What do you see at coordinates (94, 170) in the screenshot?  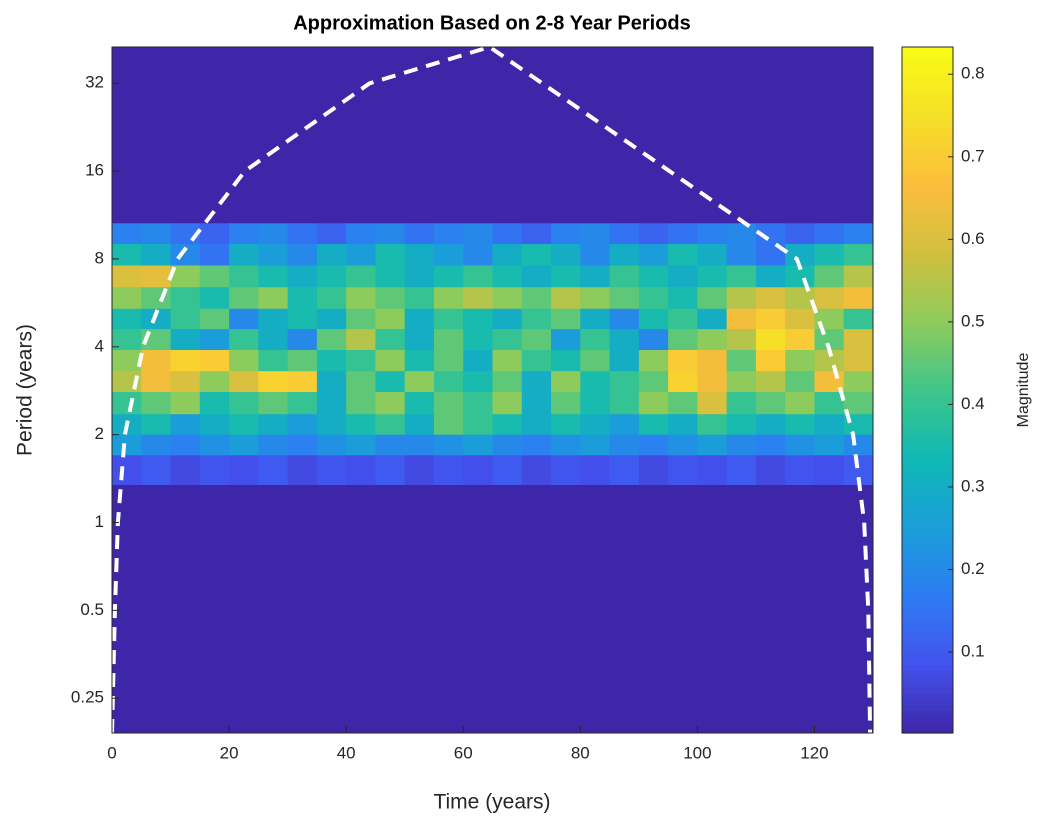 I see `y-tick-label: 16` at bounding box center [94, 170].